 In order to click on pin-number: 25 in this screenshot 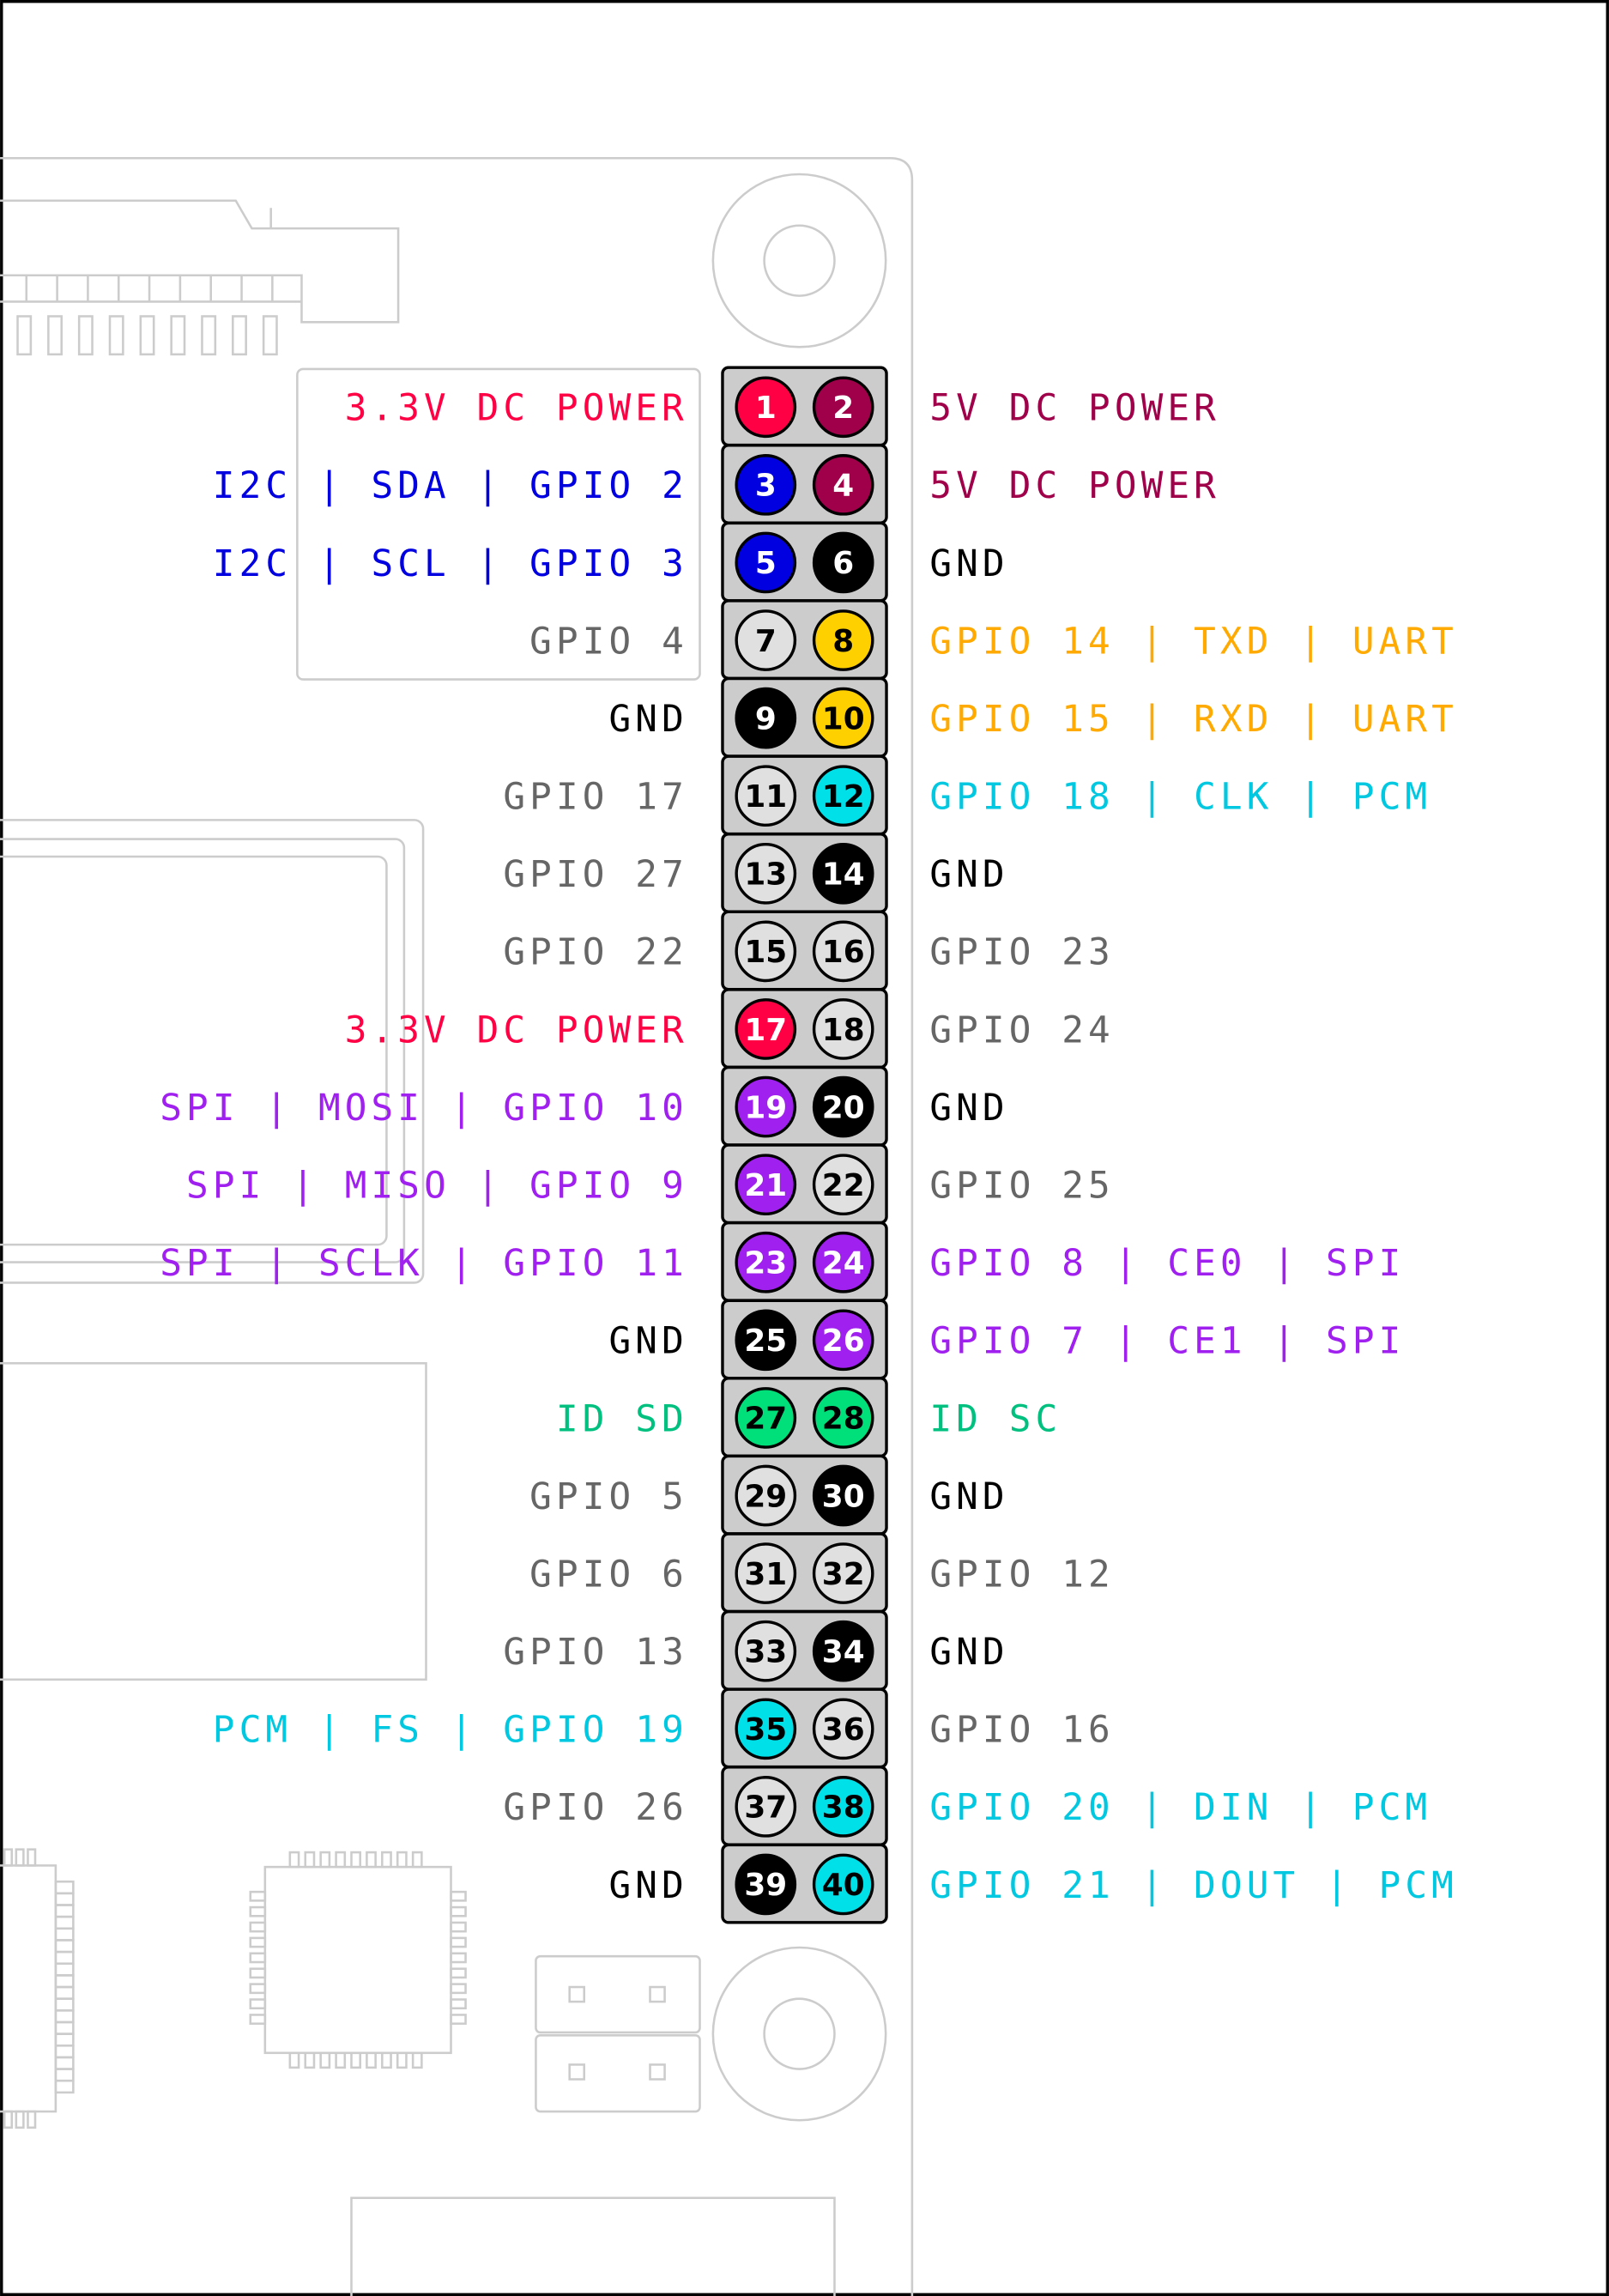, I will do `click(765, 1341)`.